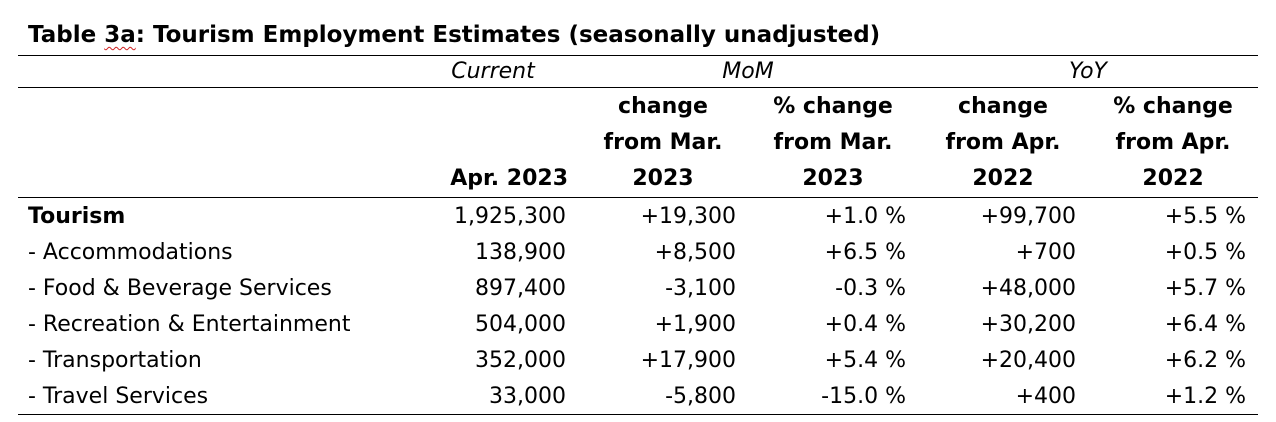  I want to click on cell-yoy-change: +99,700, so click(1028, 216).